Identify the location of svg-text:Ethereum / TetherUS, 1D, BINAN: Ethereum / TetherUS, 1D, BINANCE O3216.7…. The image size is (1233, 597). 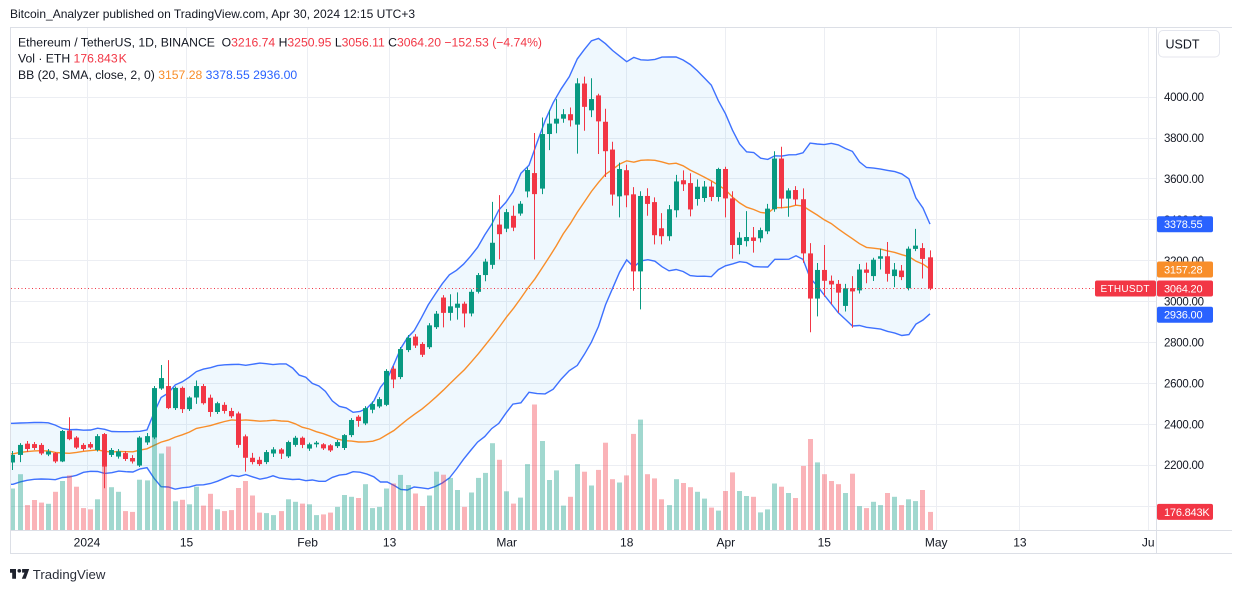
(280, 43).